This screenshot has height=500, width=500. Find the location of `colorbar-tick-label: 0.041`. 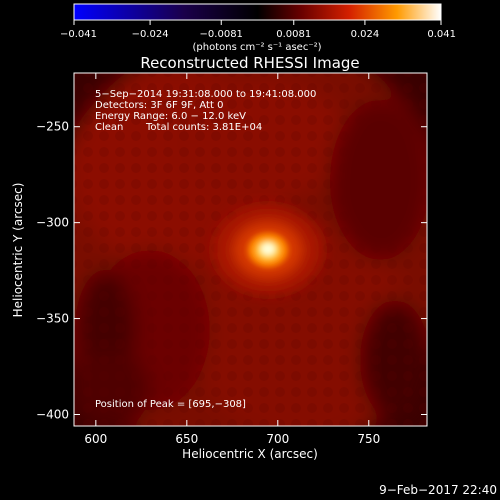

colorbar-tick-label: 0.041 is located at coordinates (441, 34).